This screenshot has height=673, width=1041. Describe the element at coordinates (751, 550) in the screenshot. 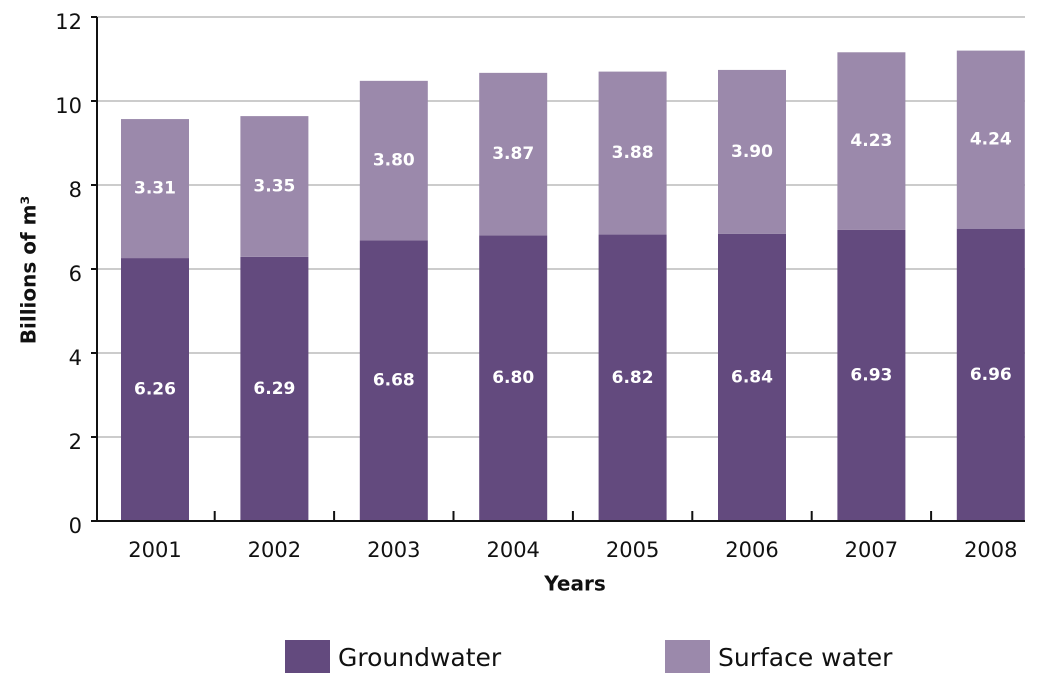

I see `x-tick-label: 2006` at that location.